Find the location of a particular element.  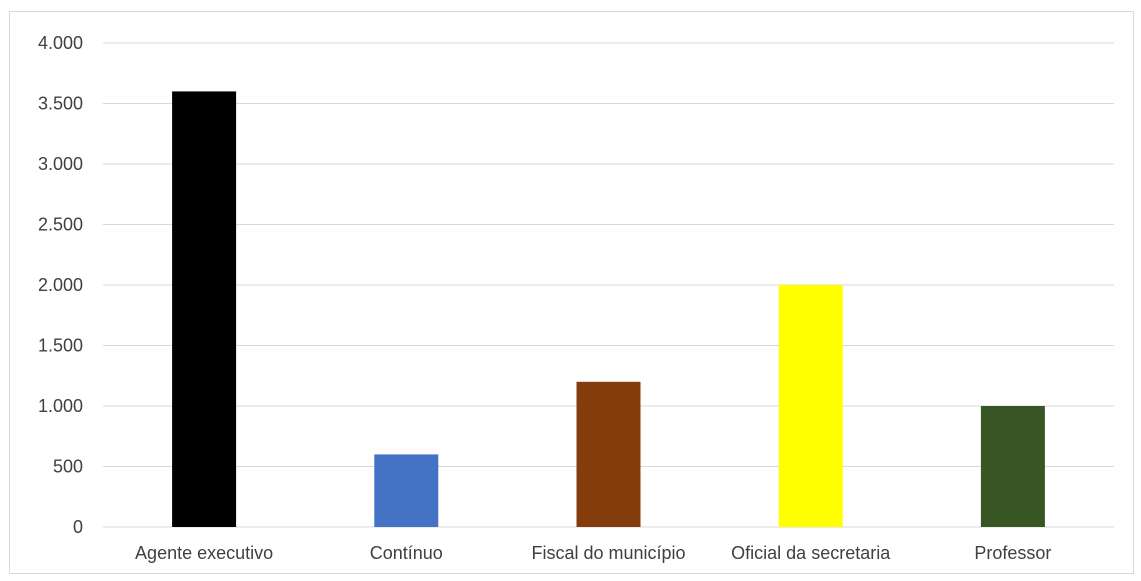

y-tick-label: 2.500 is located at coordinates (60, 225).